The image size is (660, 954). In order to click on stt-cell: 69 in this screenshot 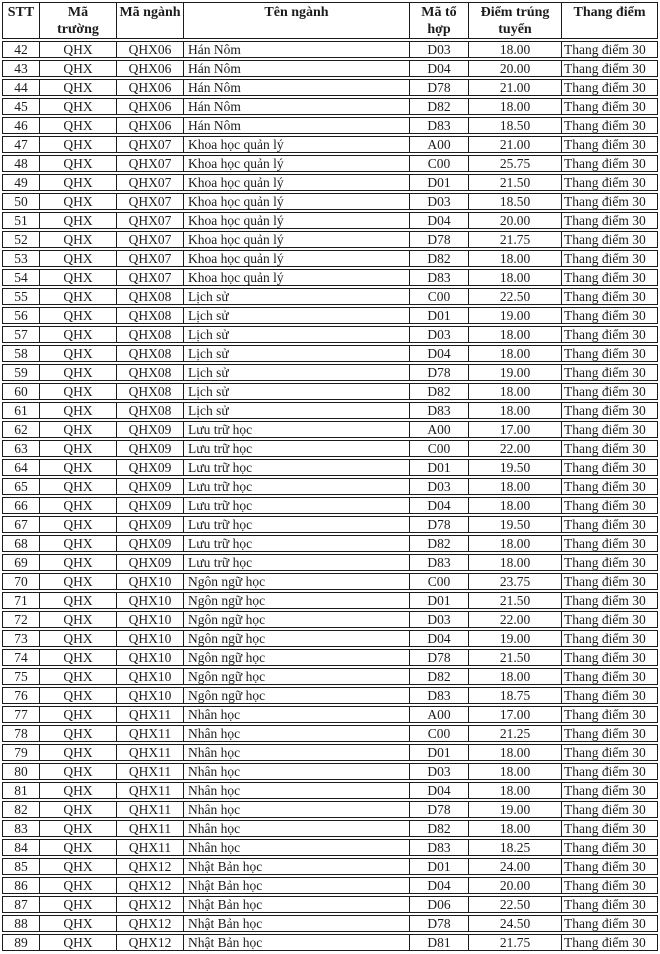, I will do `click(21, 562)`.